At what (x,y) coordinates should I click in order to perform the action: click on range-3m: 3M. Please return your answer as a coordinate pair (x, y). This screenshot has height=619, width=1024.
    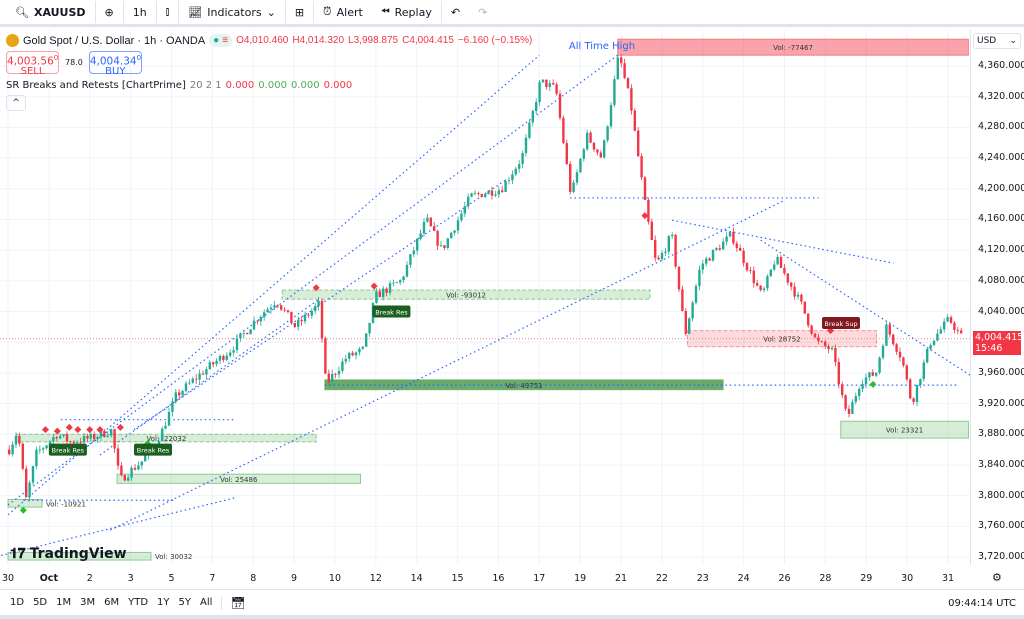
    Looking at the image, I should click on (88, 602).